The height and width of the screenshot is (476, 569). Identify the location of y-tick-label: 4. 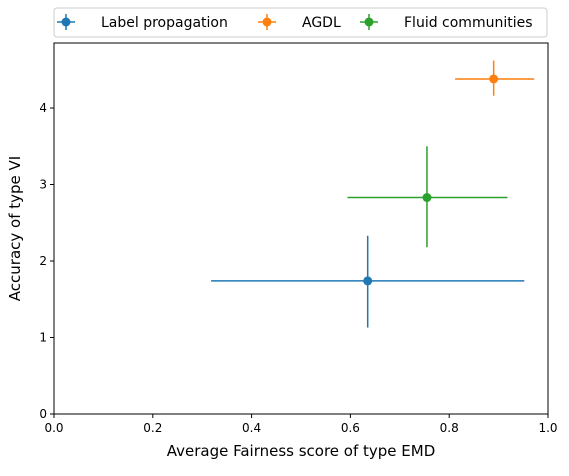
(43, 108).